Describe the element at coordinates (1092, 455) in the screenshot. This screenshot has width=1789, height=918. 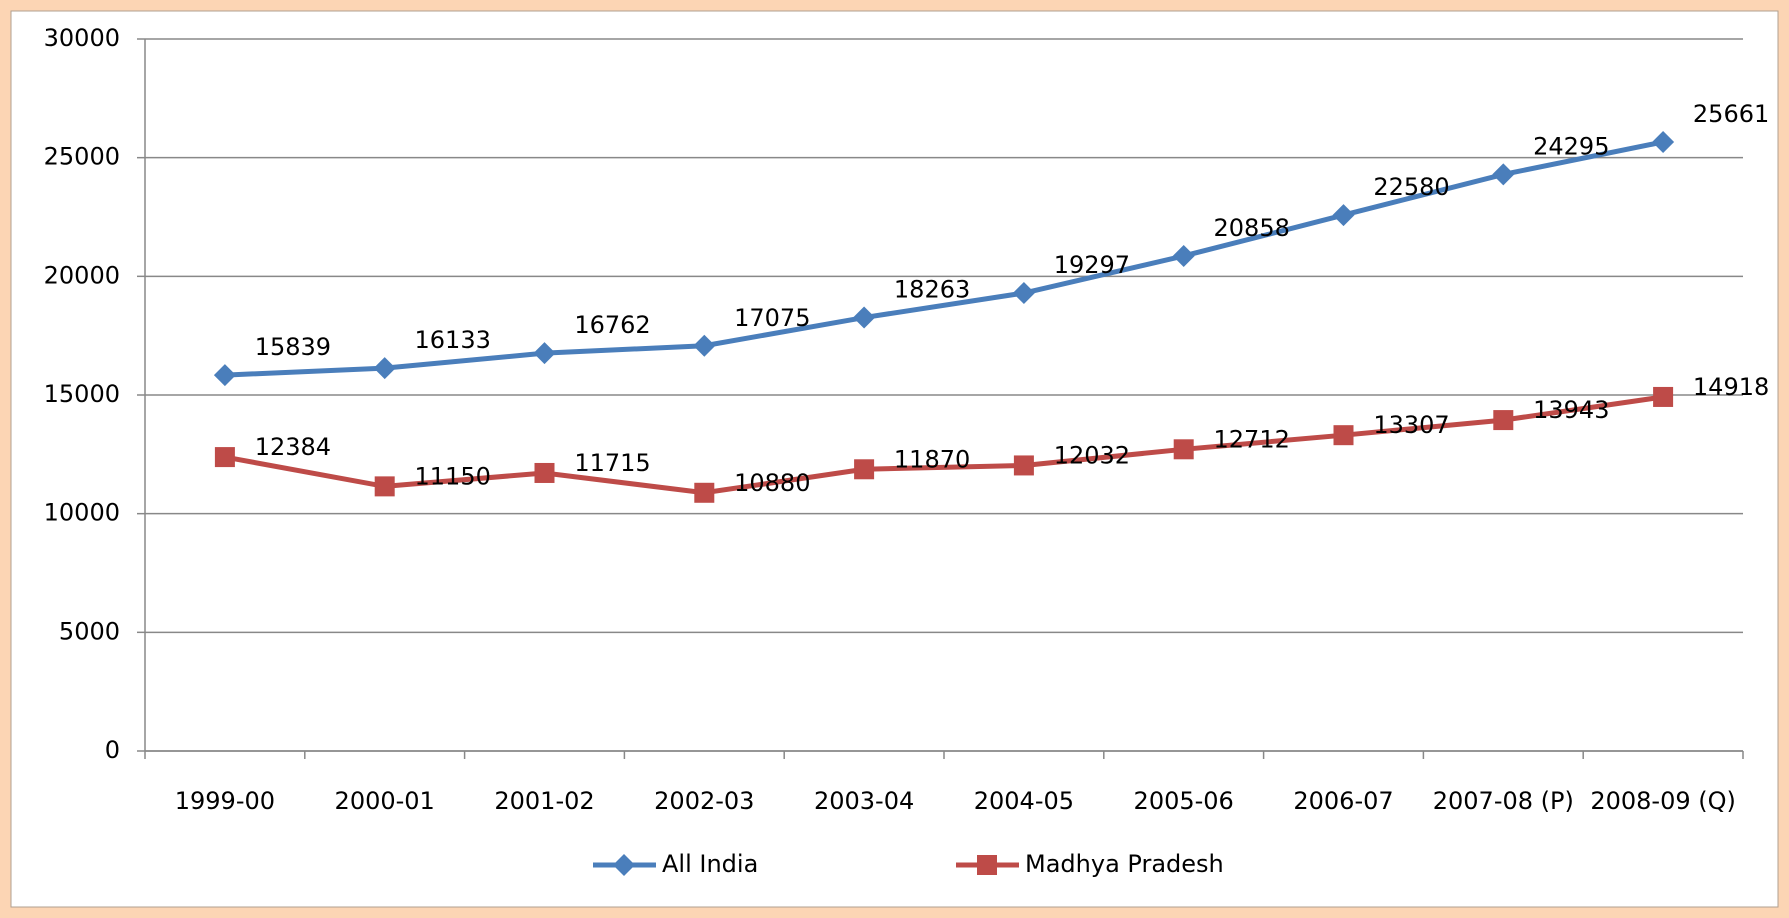
I see `data-label: 12032` at that location.